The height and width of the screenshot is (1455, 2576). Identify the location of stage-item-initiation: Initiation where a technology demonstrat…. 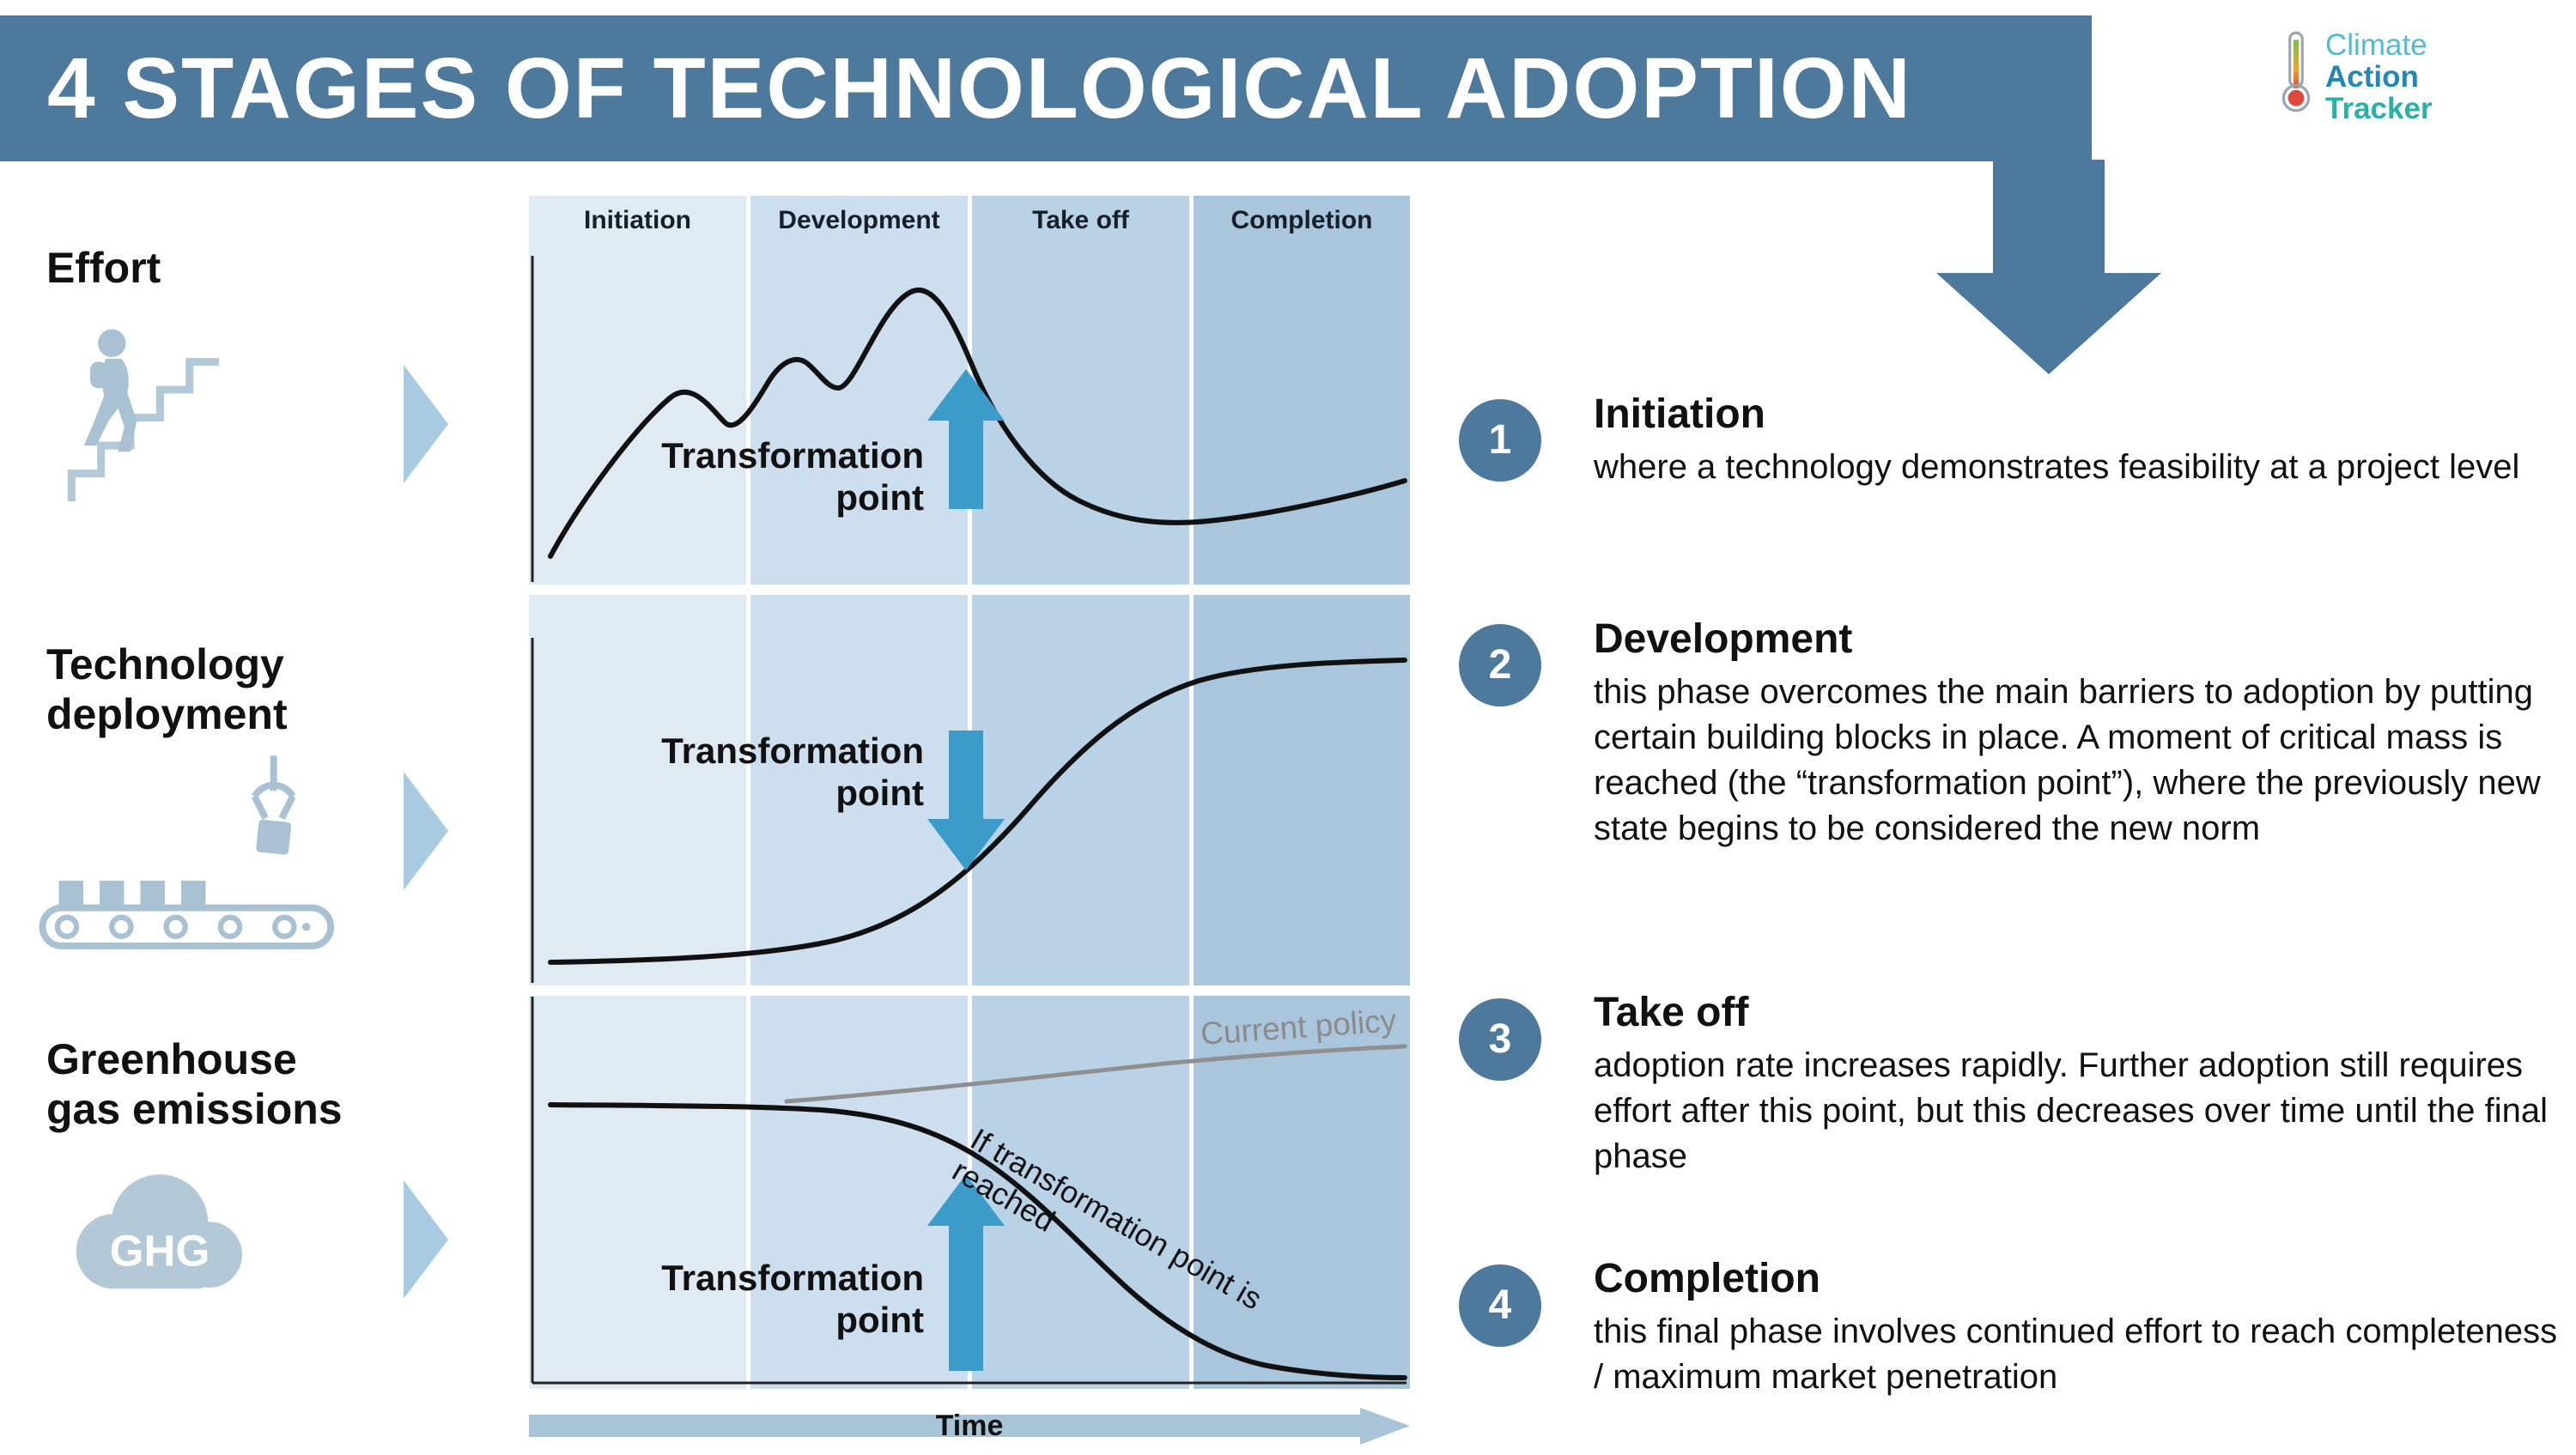
(2079, 440).